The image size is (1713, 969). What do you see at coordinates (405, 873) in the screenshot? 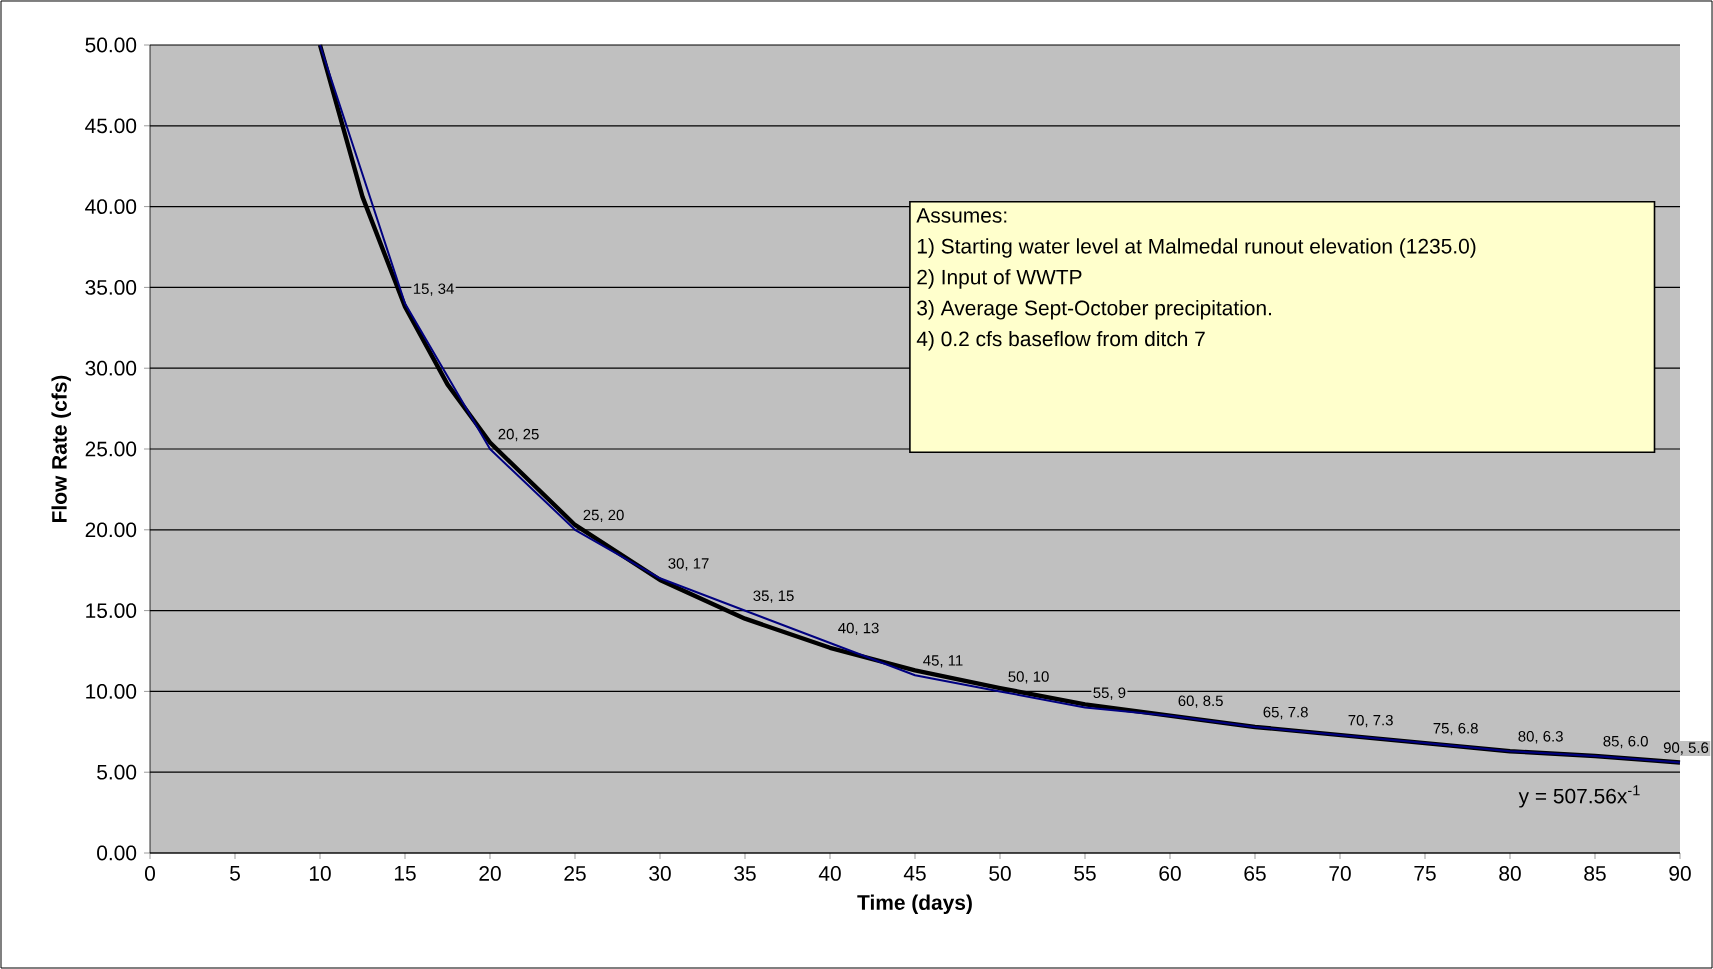
I see `x-tick-label: 15` at bounding box center [405, 873].